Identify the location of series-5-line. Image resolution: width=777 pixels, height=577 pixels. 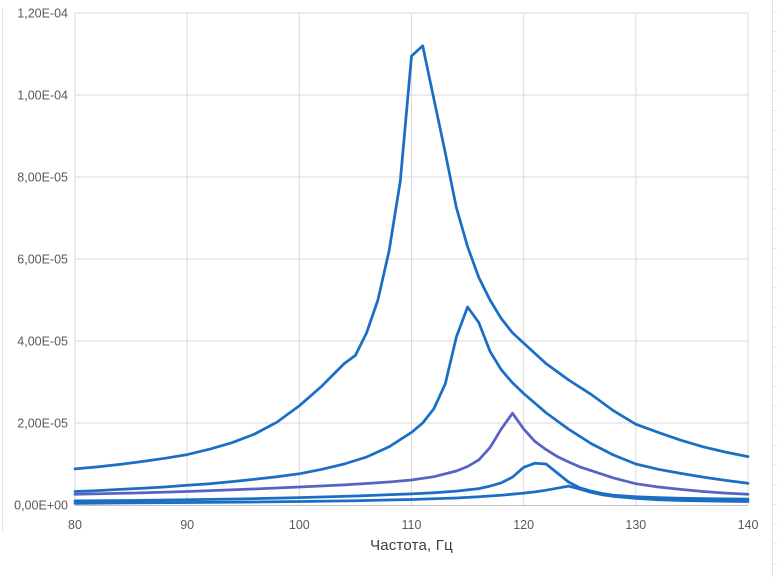
(411, 494).